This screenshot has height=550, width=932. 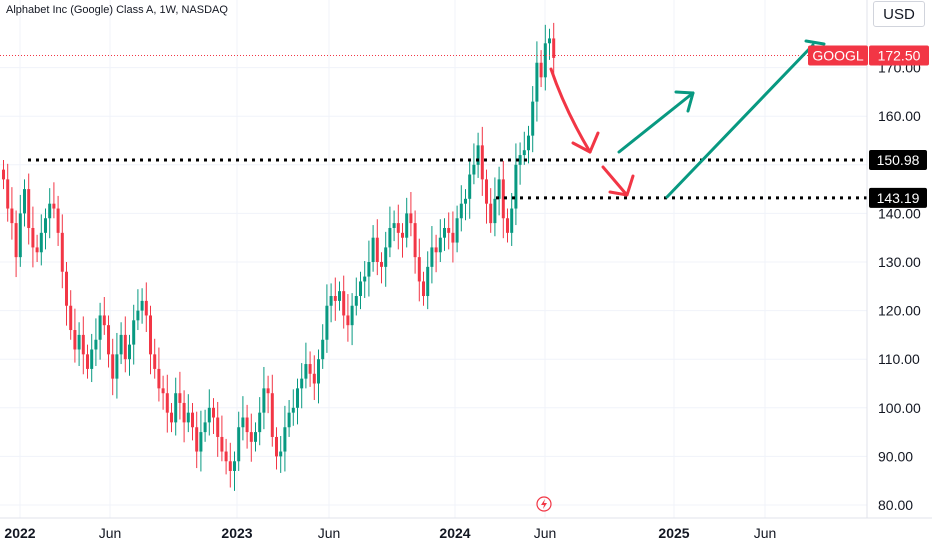 I want to click on currency-button: USD, so click(x=899, y=14).